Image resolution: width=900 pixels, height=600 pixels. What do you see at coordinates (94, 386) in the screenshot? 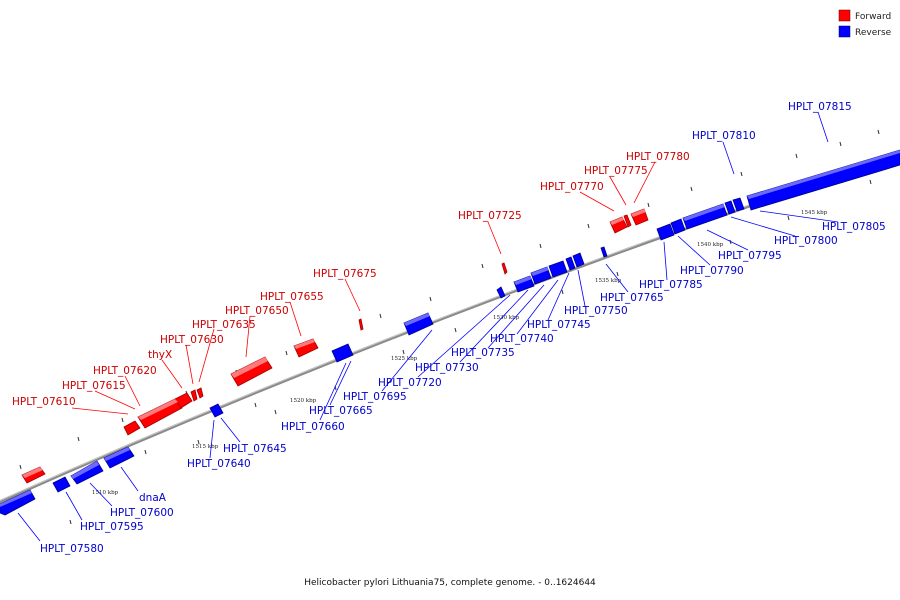
I see `gene-label-hplt-07615: HPLT_07615` at bounding box center [94, 386].